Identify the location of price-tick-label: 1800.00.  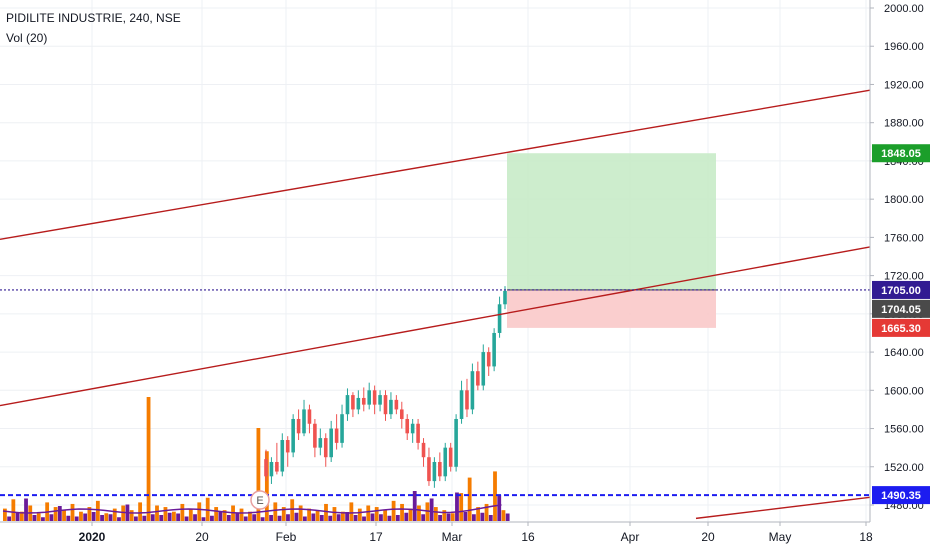
(904, 200).